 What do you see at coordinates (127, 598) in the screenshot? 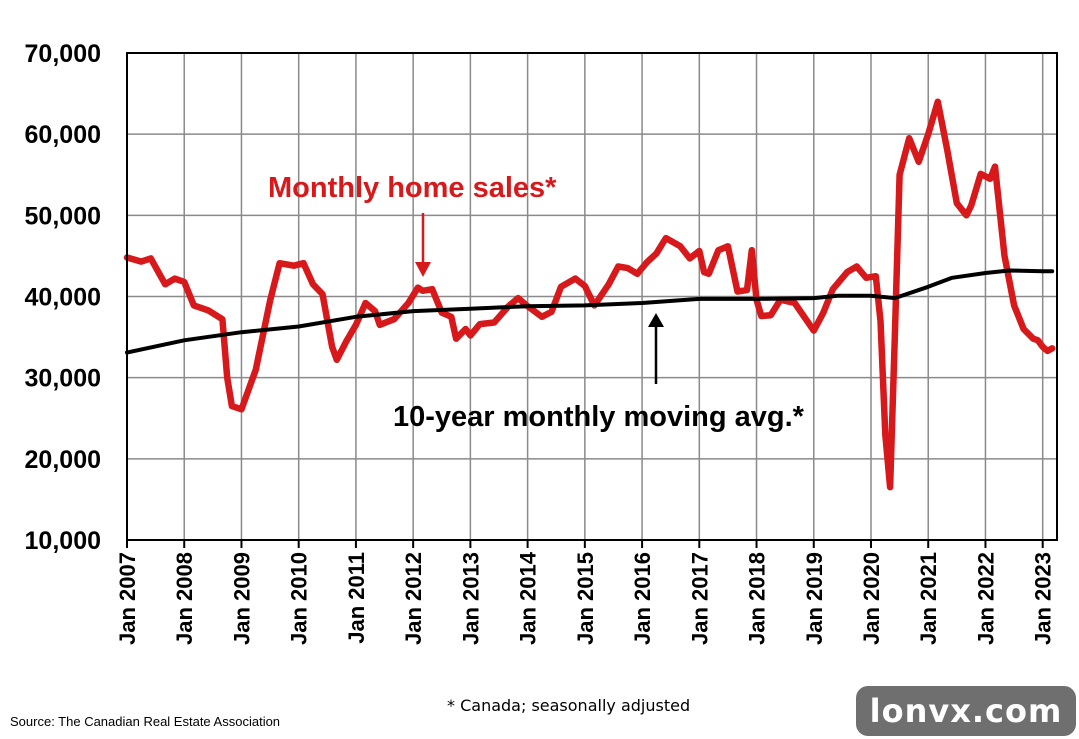
I see `x-tick-label: Jan 2007` at bounding box center [127, 598].